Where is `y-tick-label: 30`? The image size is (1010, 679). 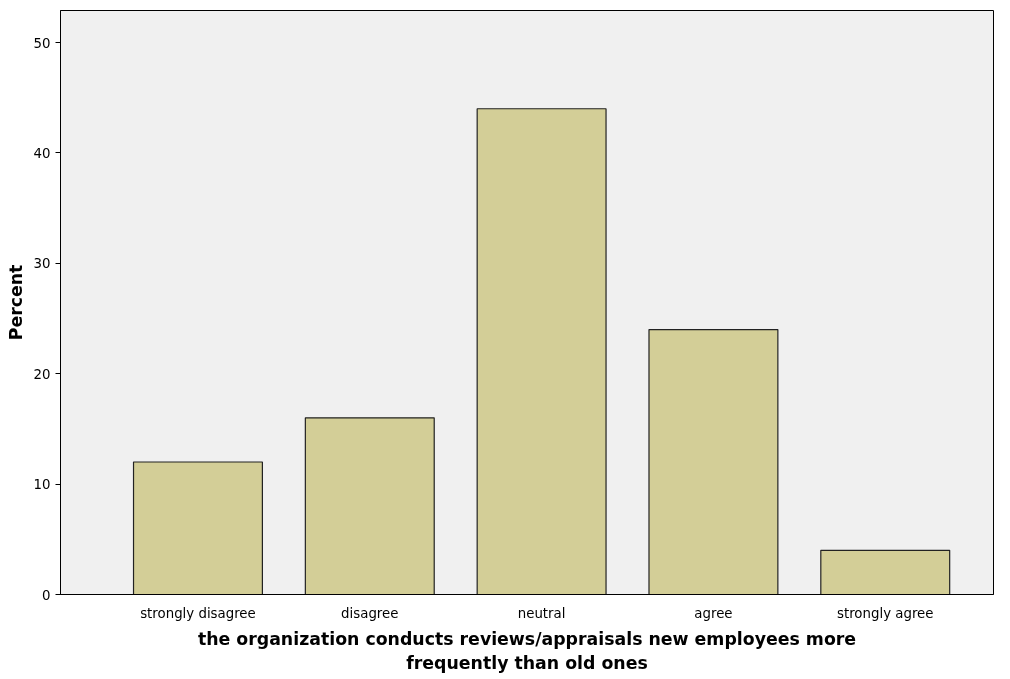
y-tick-label: 30 is located at coordinates (42, 264).